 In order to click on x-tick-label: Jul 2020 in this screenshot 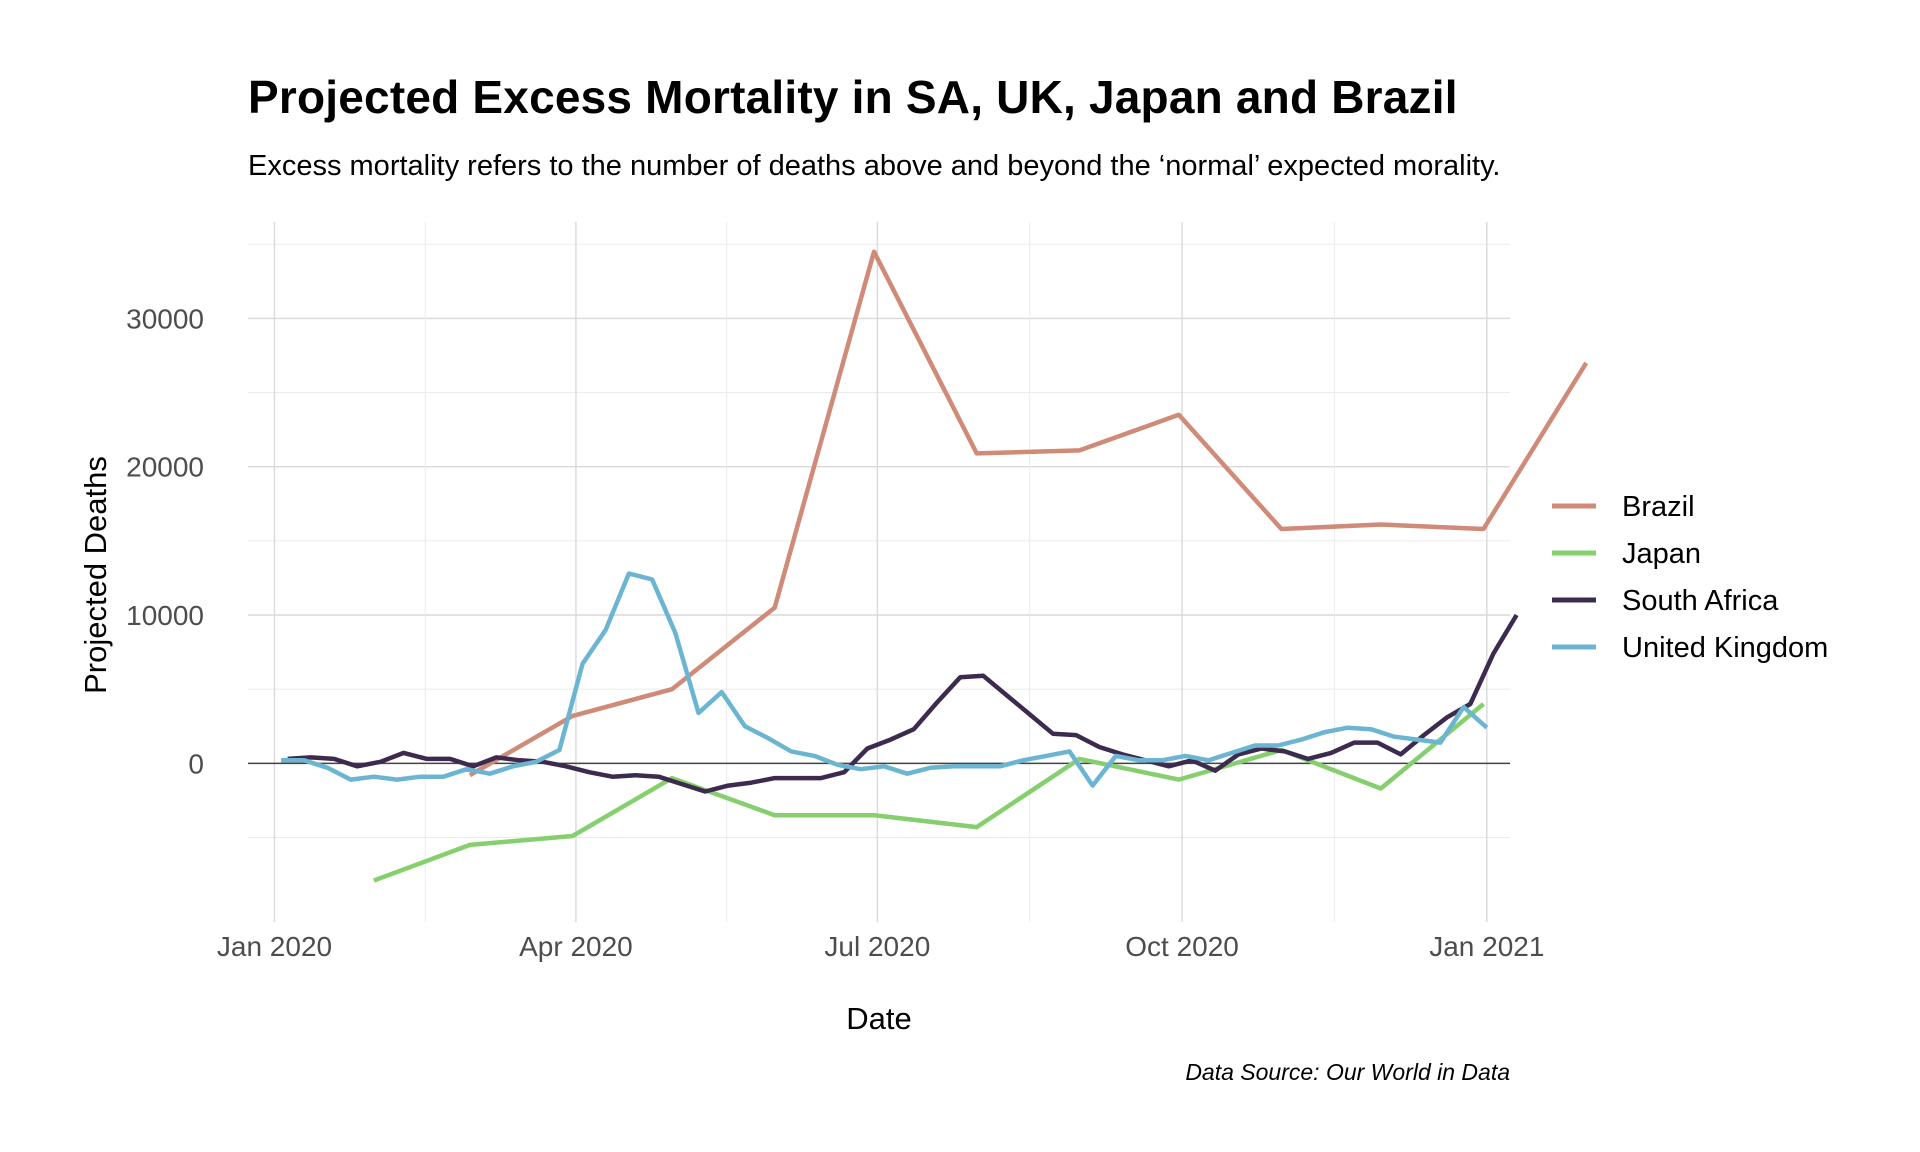, I will do `click(877, 946)`.